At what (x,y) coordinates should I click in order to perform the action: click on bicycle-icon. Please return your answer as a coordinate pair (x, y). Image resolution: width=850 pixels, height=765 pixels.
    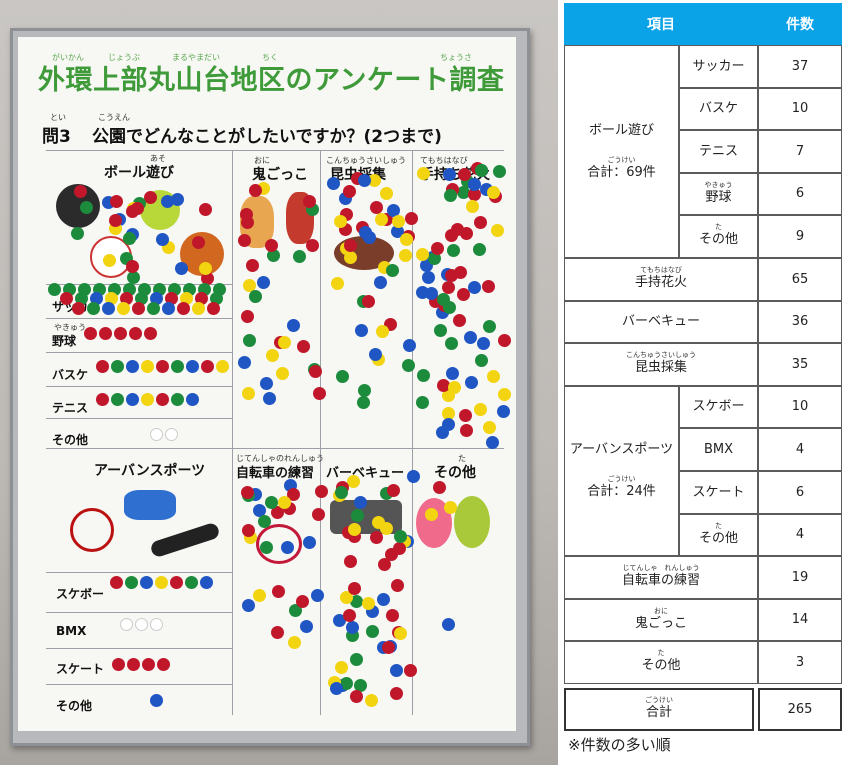
    Looking at the image, I should click on (279, 544).